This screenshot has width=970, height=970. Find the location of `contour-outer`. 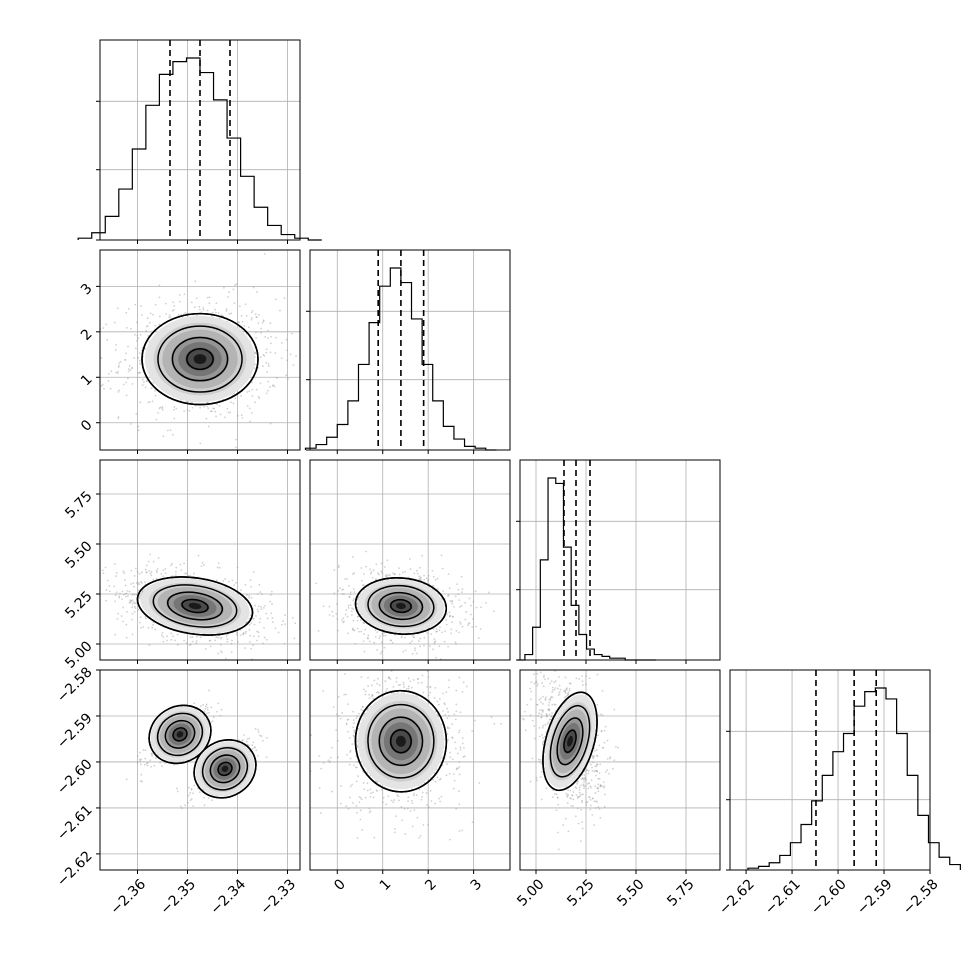

contour-outer is located at coordinates (401, 741).